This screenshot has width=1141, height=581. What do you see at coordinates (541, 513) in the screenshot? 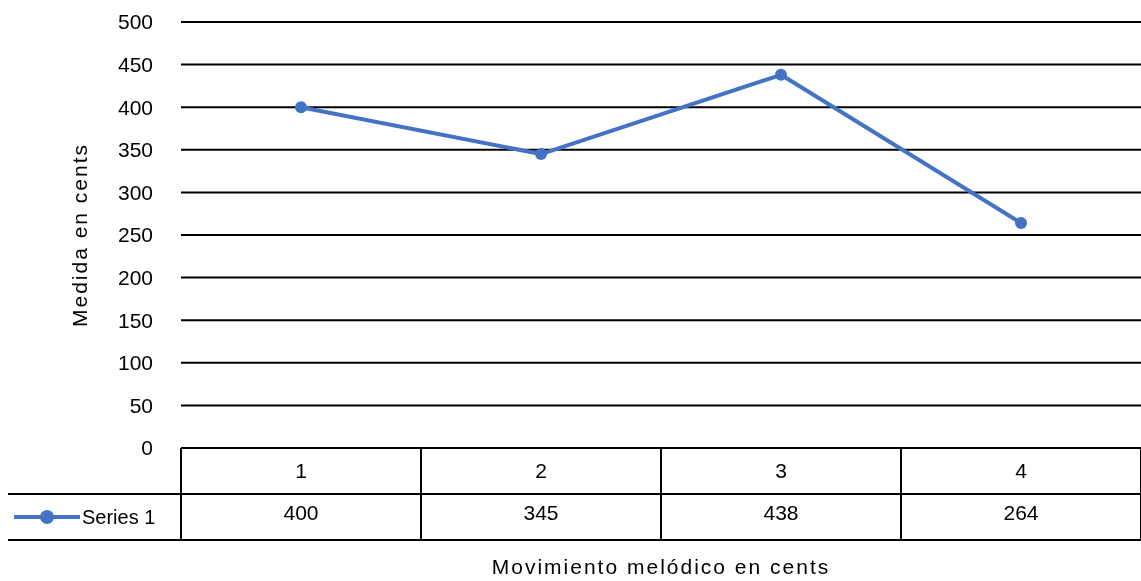
I see `data-label: 345` at bounding box center [541, 513].